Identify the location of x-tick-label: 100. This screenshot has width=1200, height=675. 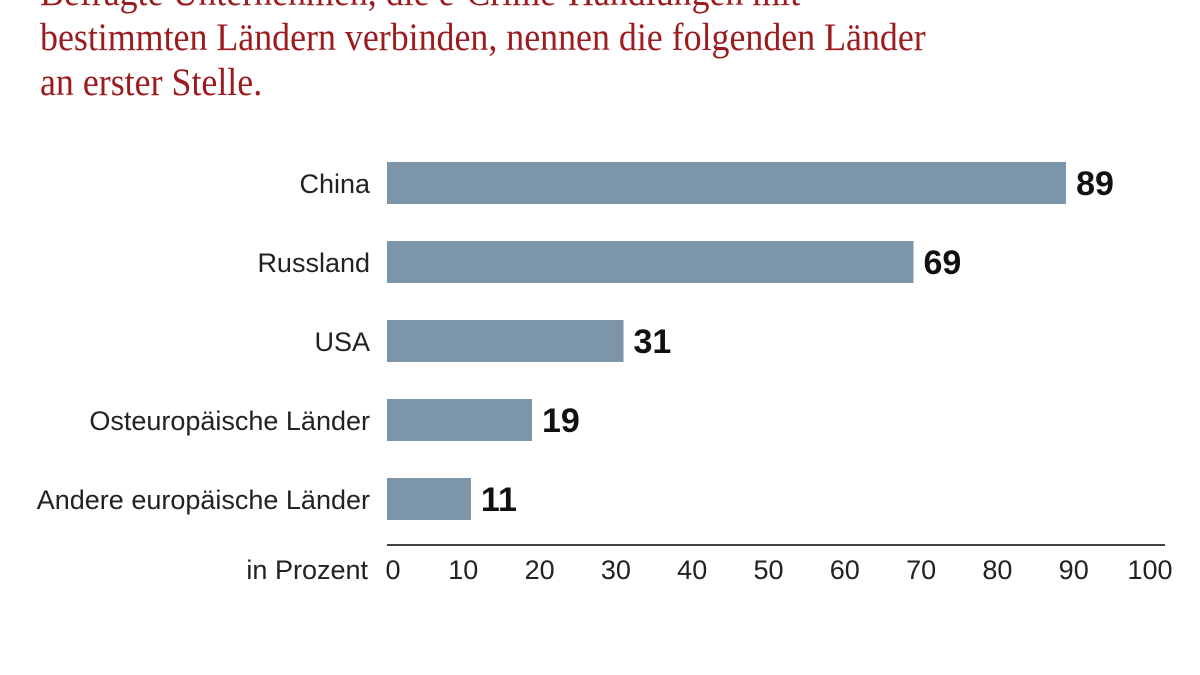
(1149, 570).